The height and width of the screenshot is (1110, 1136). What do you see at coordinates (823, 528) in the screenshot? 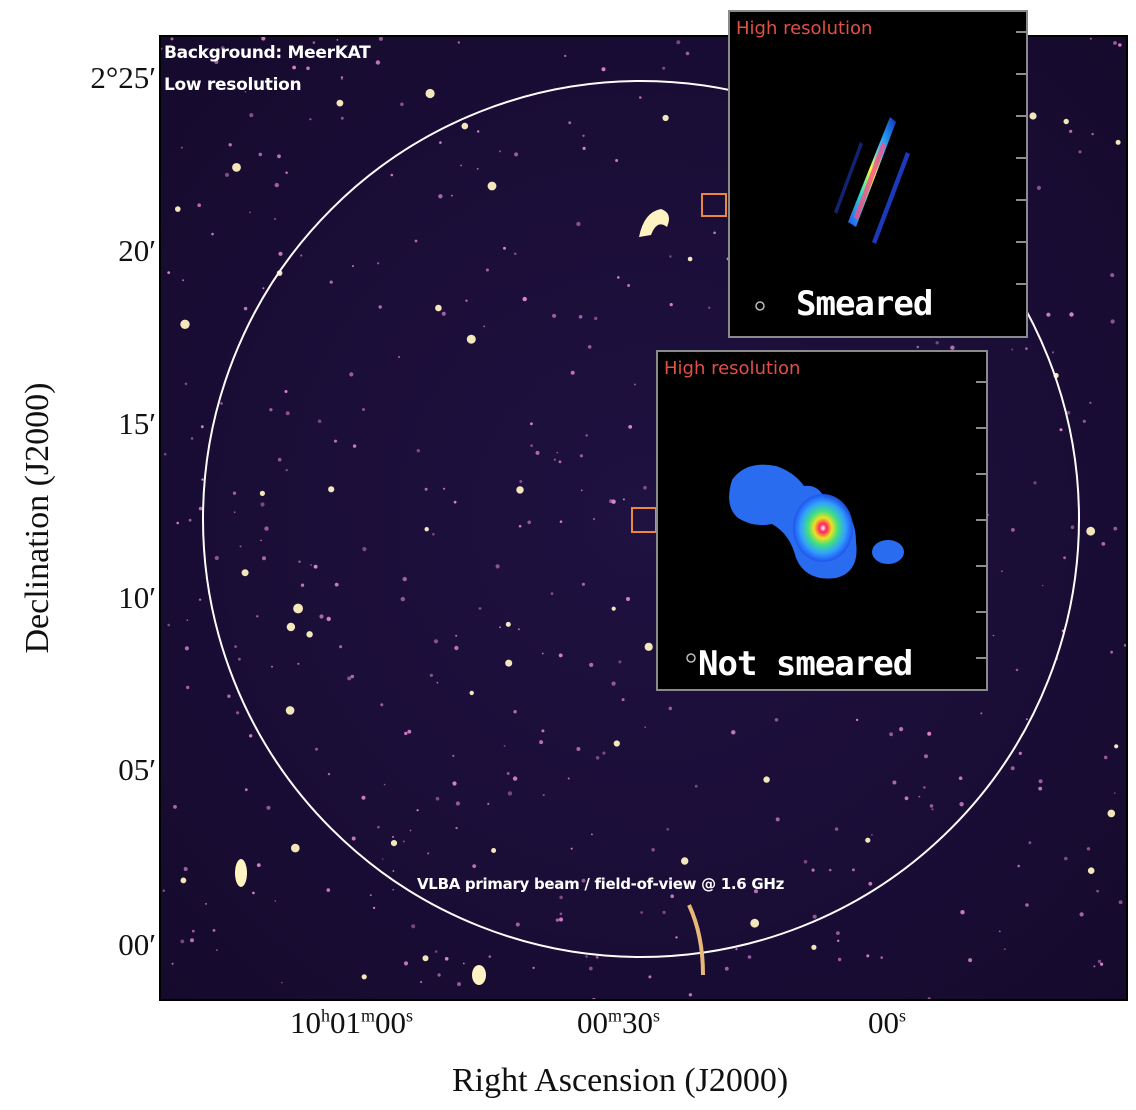
I see `radio-core` at bounding box center [823, 528].